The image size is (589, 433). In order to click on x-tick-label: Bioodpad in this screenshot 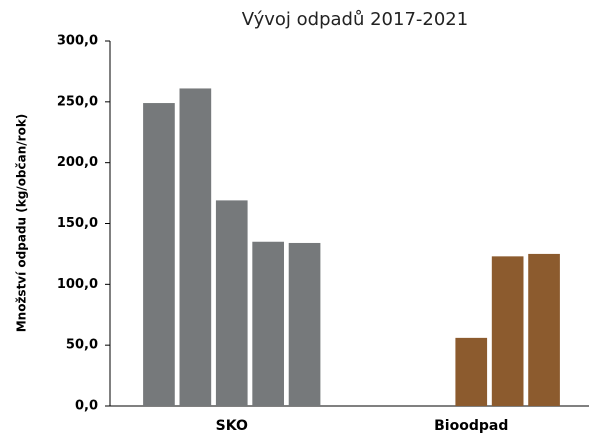, I will do `click(471, 425)`.